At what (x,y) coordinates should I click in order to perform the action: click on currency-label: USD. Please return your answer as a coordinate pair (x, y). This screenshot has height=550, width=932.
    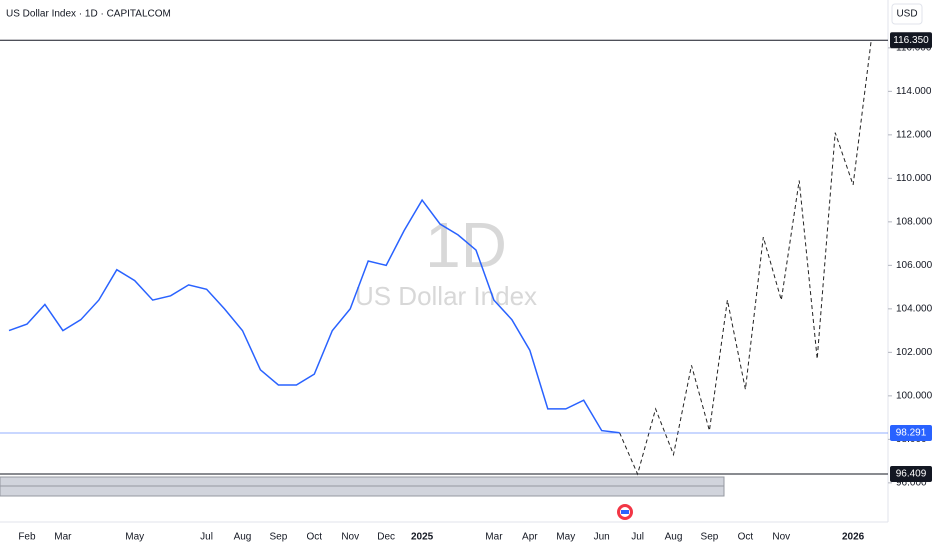
    Looking at the image, I should click on (906, 14).